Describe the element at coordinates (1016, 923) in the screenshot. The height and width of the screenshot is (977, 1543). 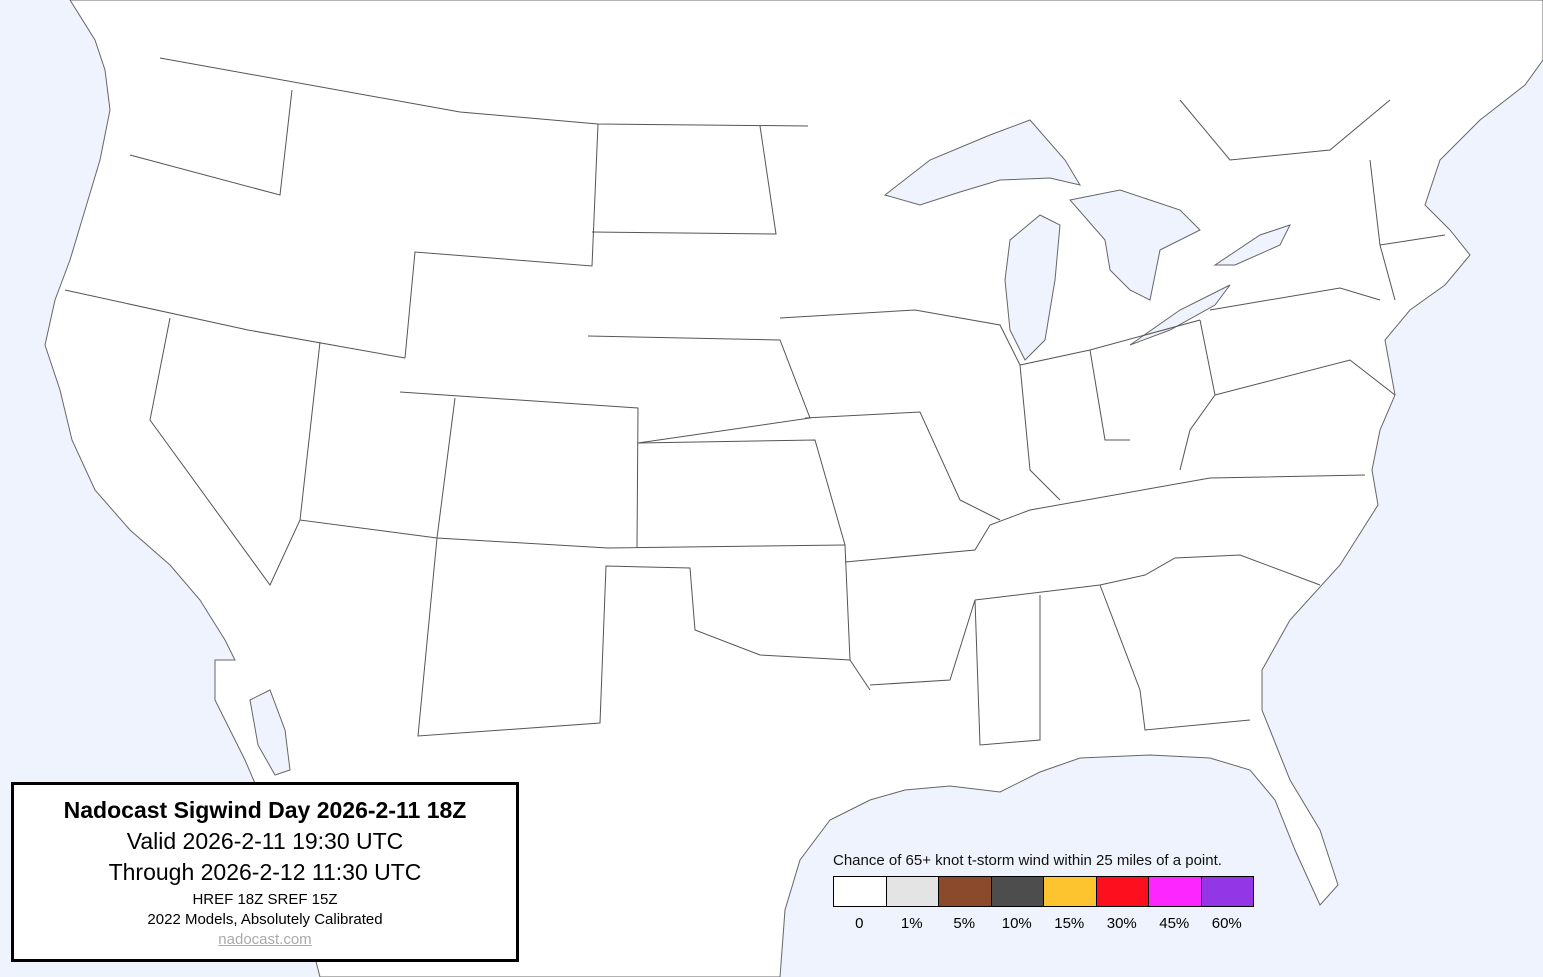
I see `legend-label: 10%` at that location.